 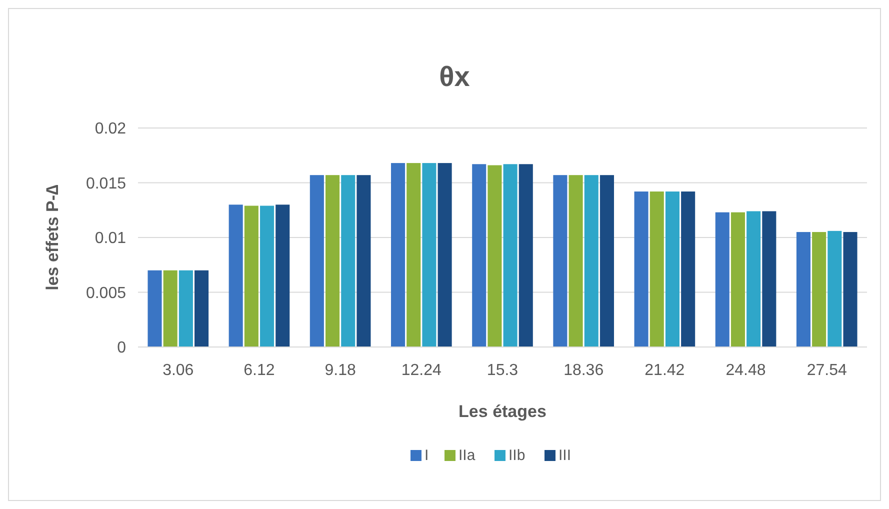 I want to click on y-axis-title: les effets P-∆, so click(x=52, y=237).